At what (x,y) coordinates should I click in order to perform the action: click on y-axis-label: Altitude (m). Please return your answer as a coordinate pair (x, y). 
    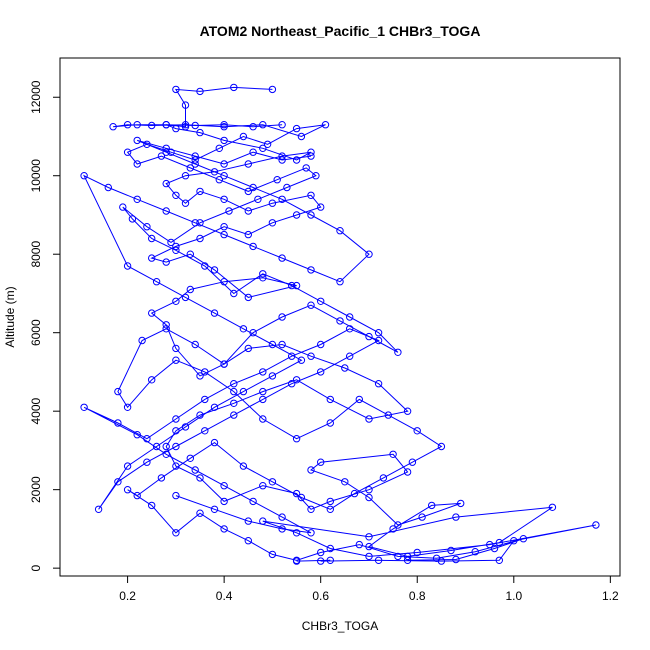
    Looking at the image, I should click on (10, 316).